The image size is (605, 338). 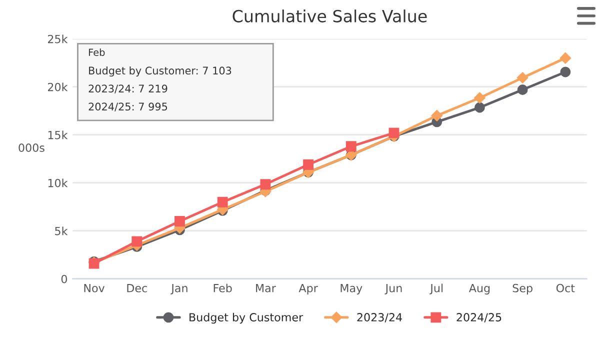 I want to click on y-tick-label: 25k, so click(x=58, y=39).